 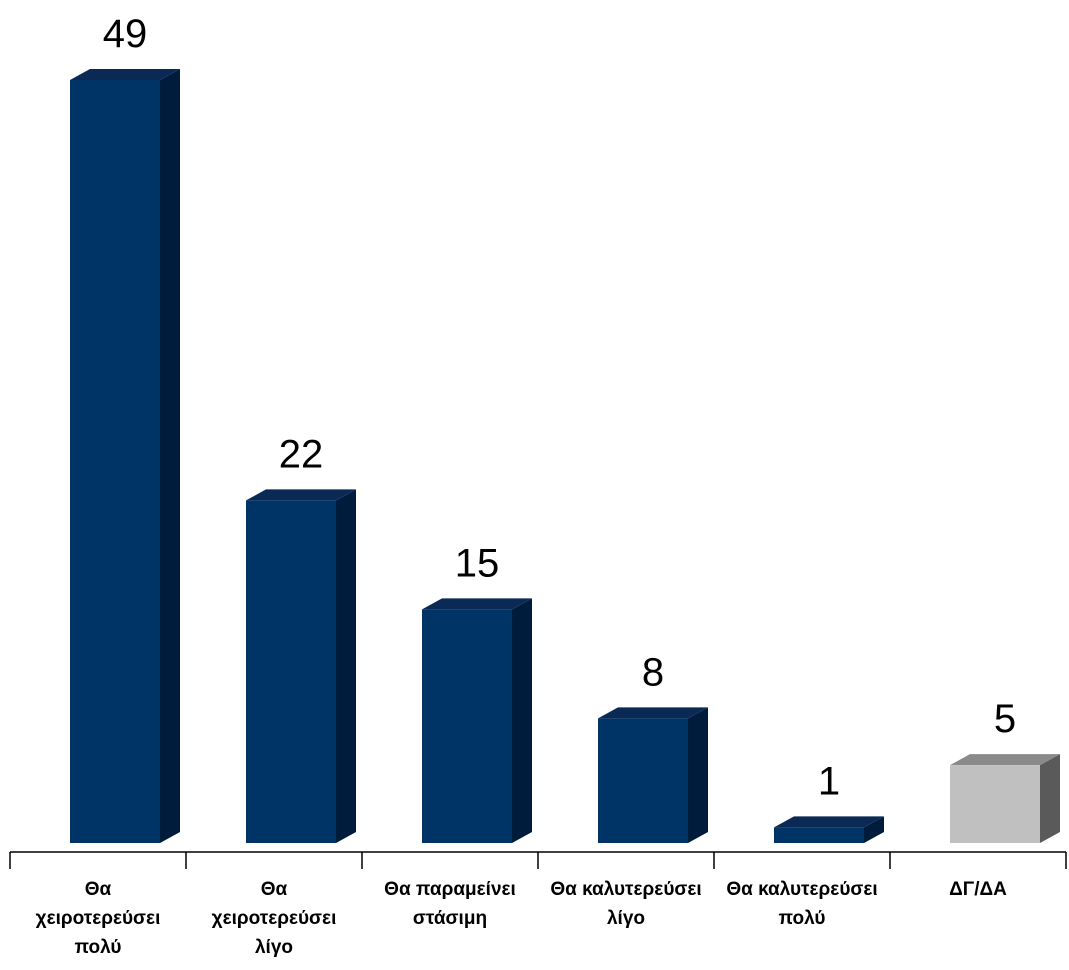 I want to click on category-label: Θα καλυτερεύσει πολύ, so click(x=801, y=904).